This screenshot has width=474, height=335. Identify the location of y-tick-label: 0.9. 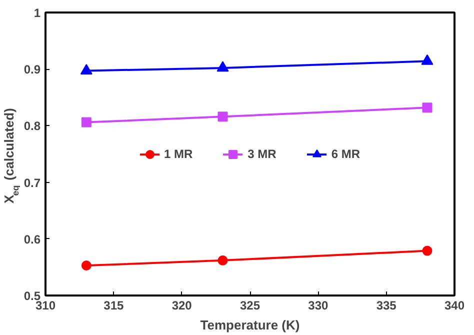
(32, 69).